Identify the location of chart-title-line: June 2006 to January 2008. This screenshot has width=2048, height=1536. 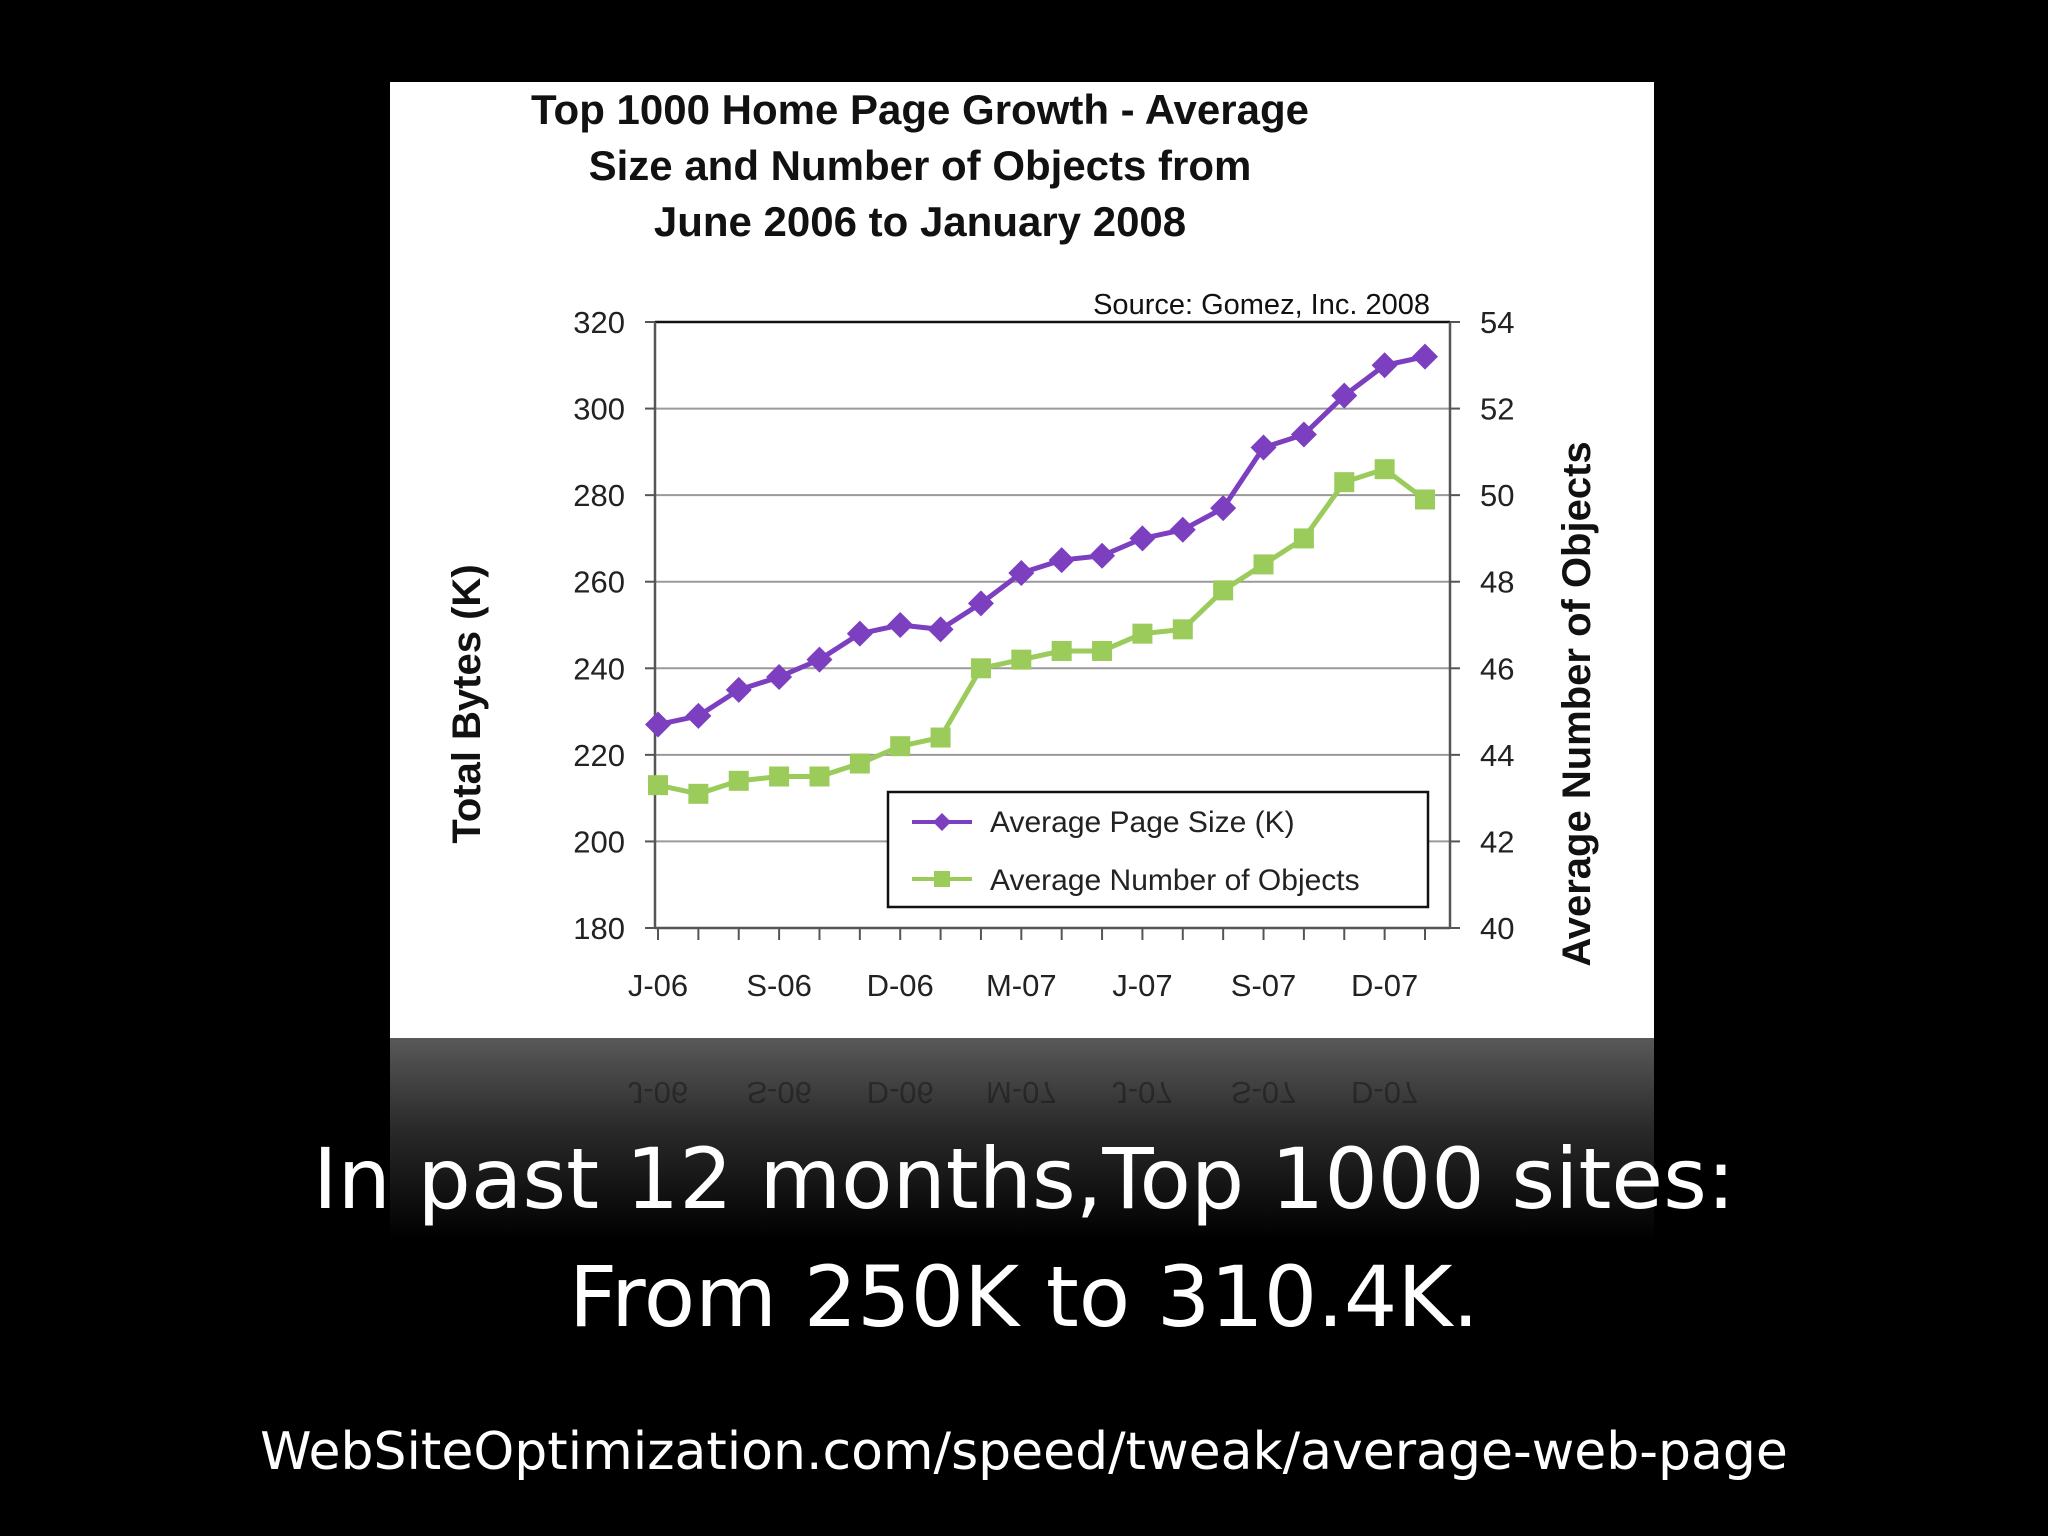
(920, 221).